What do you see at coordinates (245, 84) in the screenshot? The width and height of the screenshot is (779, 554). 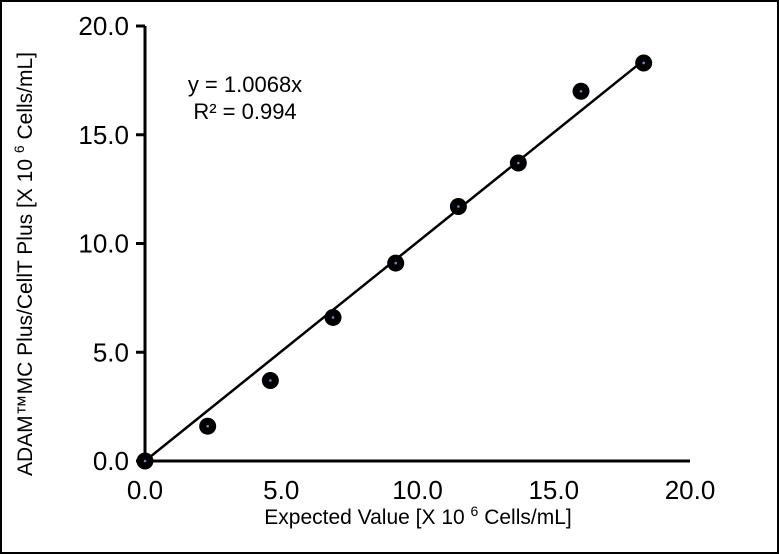 I see `trendline-equation: y = 1.0068x` at bounding box center [245, 84].